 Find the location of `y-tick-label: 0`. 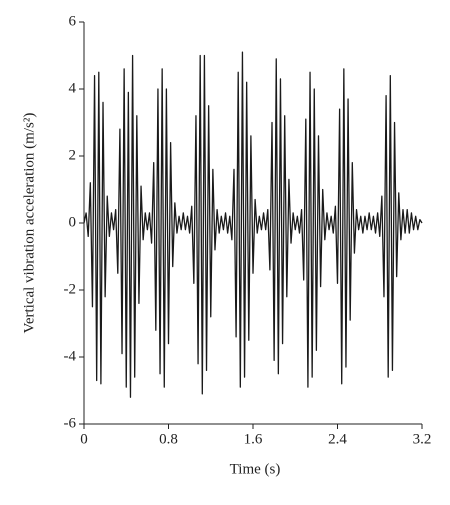

y-tick-label: 0 is located at coordinates (73, 222).